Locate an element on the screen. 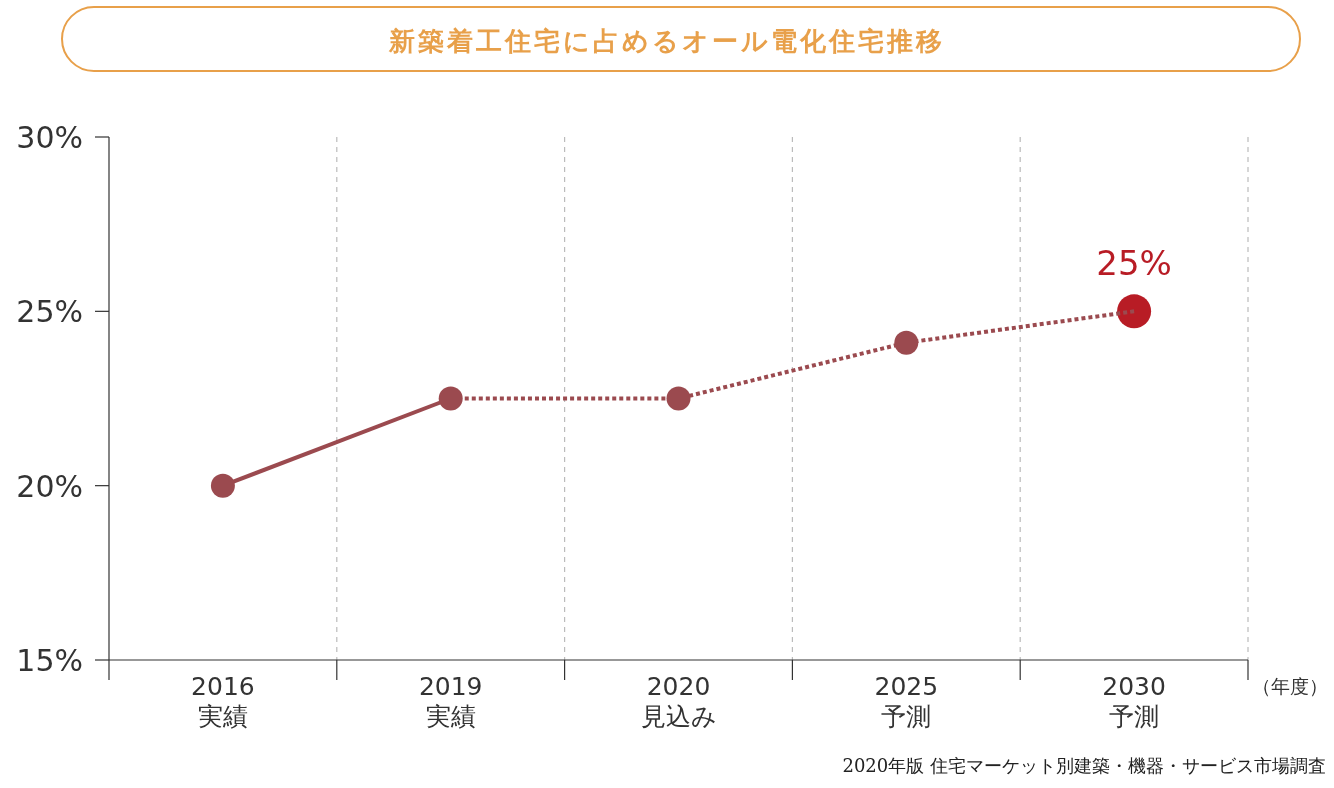  x-tick-label: 2020 見込み is located at coordinates (678, 701).